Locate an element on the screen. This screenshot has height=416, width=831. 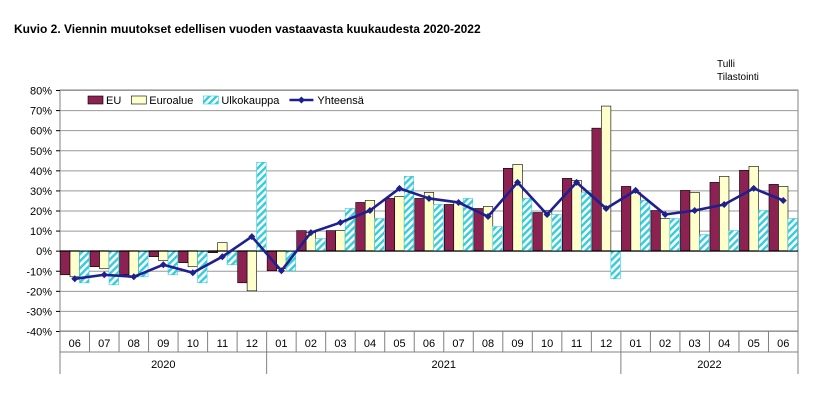
y-tick-label: 40% is located at coordinates (41, 172).